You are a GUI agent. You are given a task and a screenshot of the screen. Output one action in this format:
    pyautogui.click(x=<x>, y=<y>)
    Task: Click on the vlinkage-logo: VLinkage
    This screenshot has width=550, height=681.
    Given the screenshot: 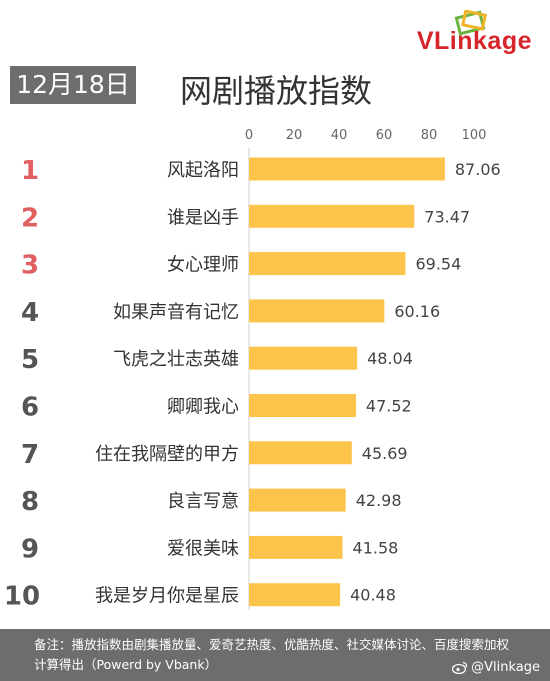 What is the action you would take?
    pyautogui.click(x=472, y=32)
    